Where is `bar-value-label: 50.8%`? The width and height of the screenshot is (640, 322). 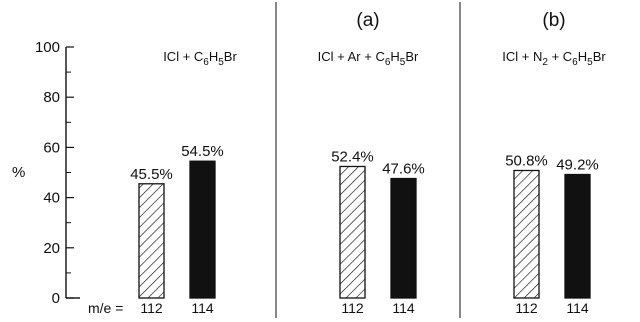 bar-value-label: 50.8% is located at coordinates (526, 160).